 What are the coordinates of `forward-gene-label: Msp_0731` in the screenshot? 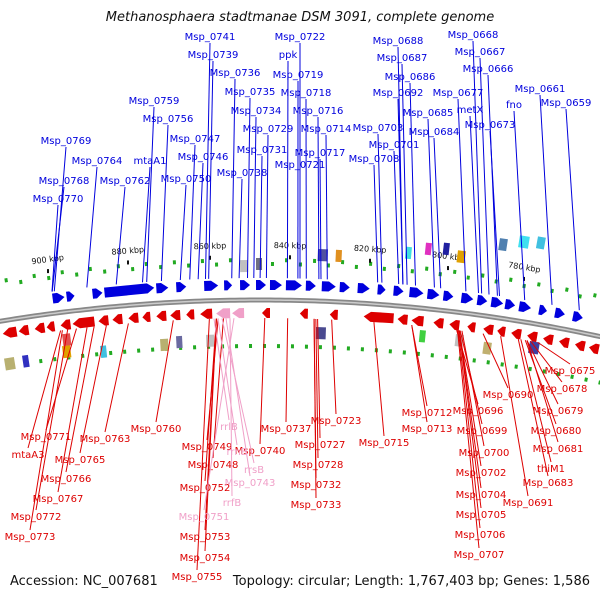 It's located at (262, 150).